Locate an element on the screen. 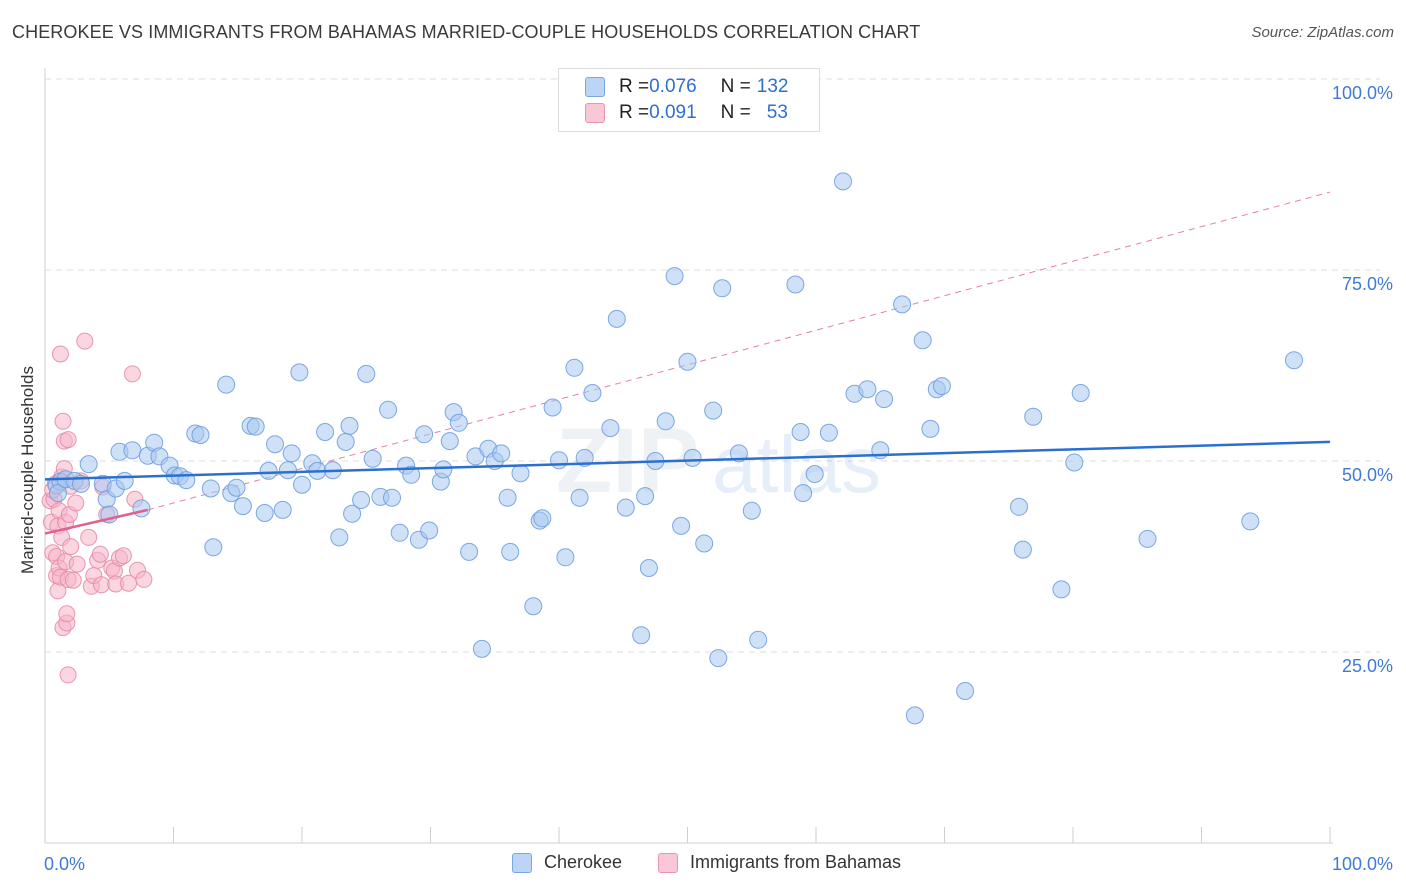 Image resolution: width=1406 pixels, height=892 pixels. cherokee-trend-line is located at coordinates (687, 460).